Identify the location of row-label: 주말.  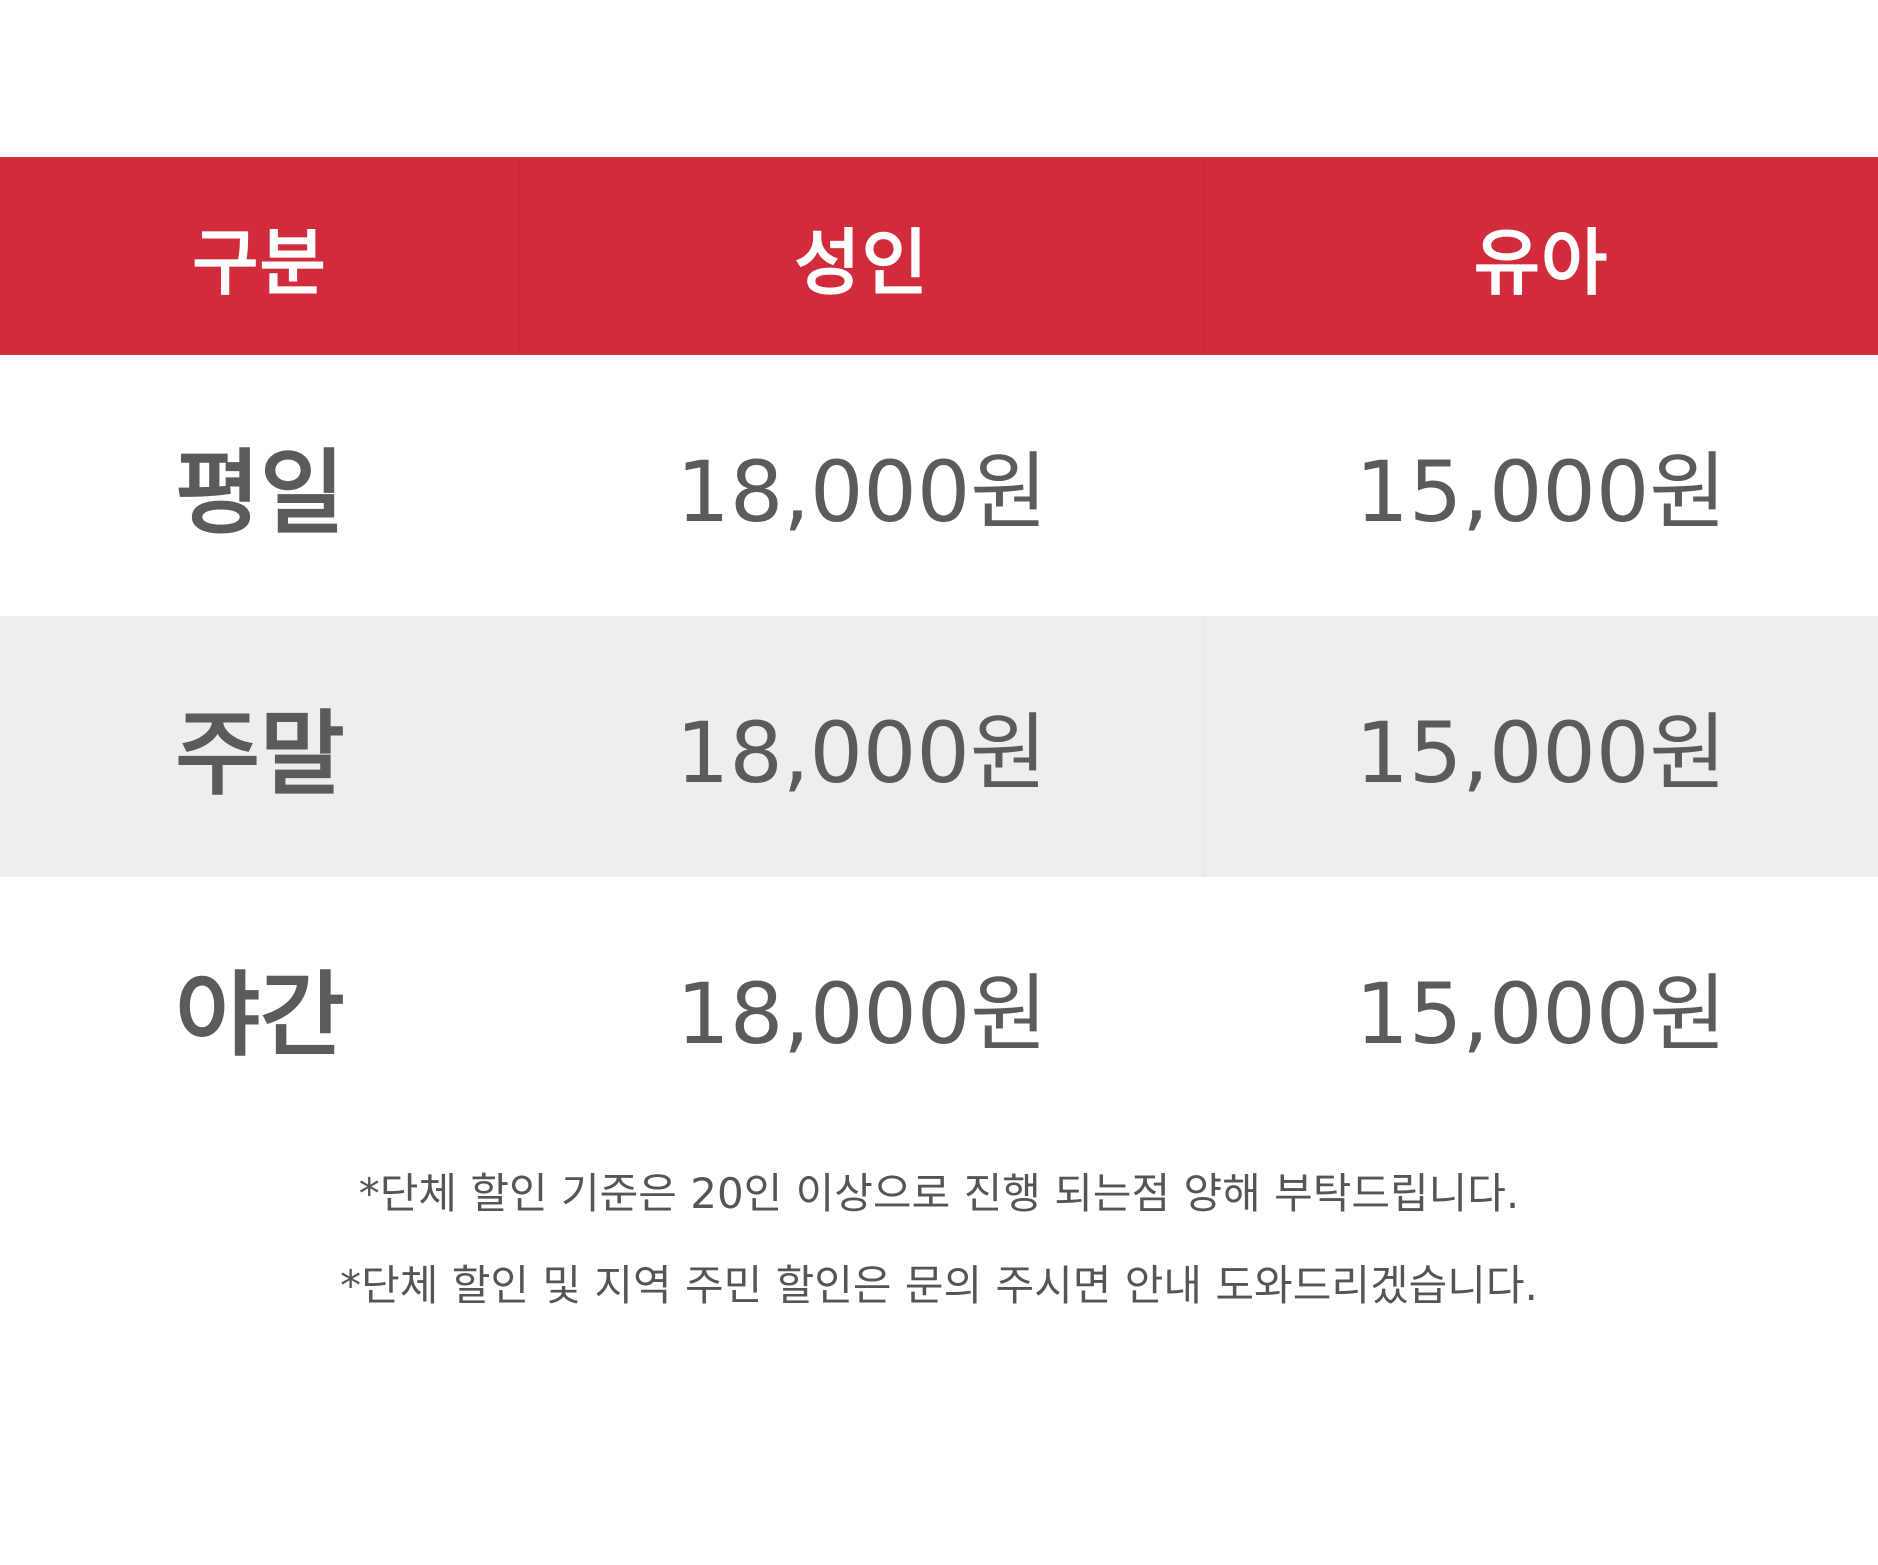
(260, 754).